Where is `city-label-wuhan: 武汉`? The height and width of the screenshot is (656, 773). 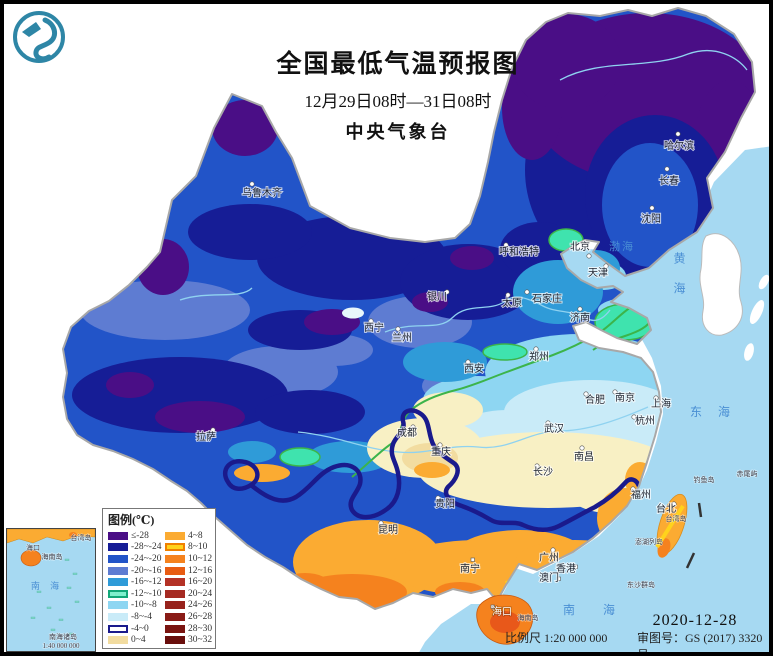
city-label-wuhan: 武汉 is located at coordinates (554, 428).